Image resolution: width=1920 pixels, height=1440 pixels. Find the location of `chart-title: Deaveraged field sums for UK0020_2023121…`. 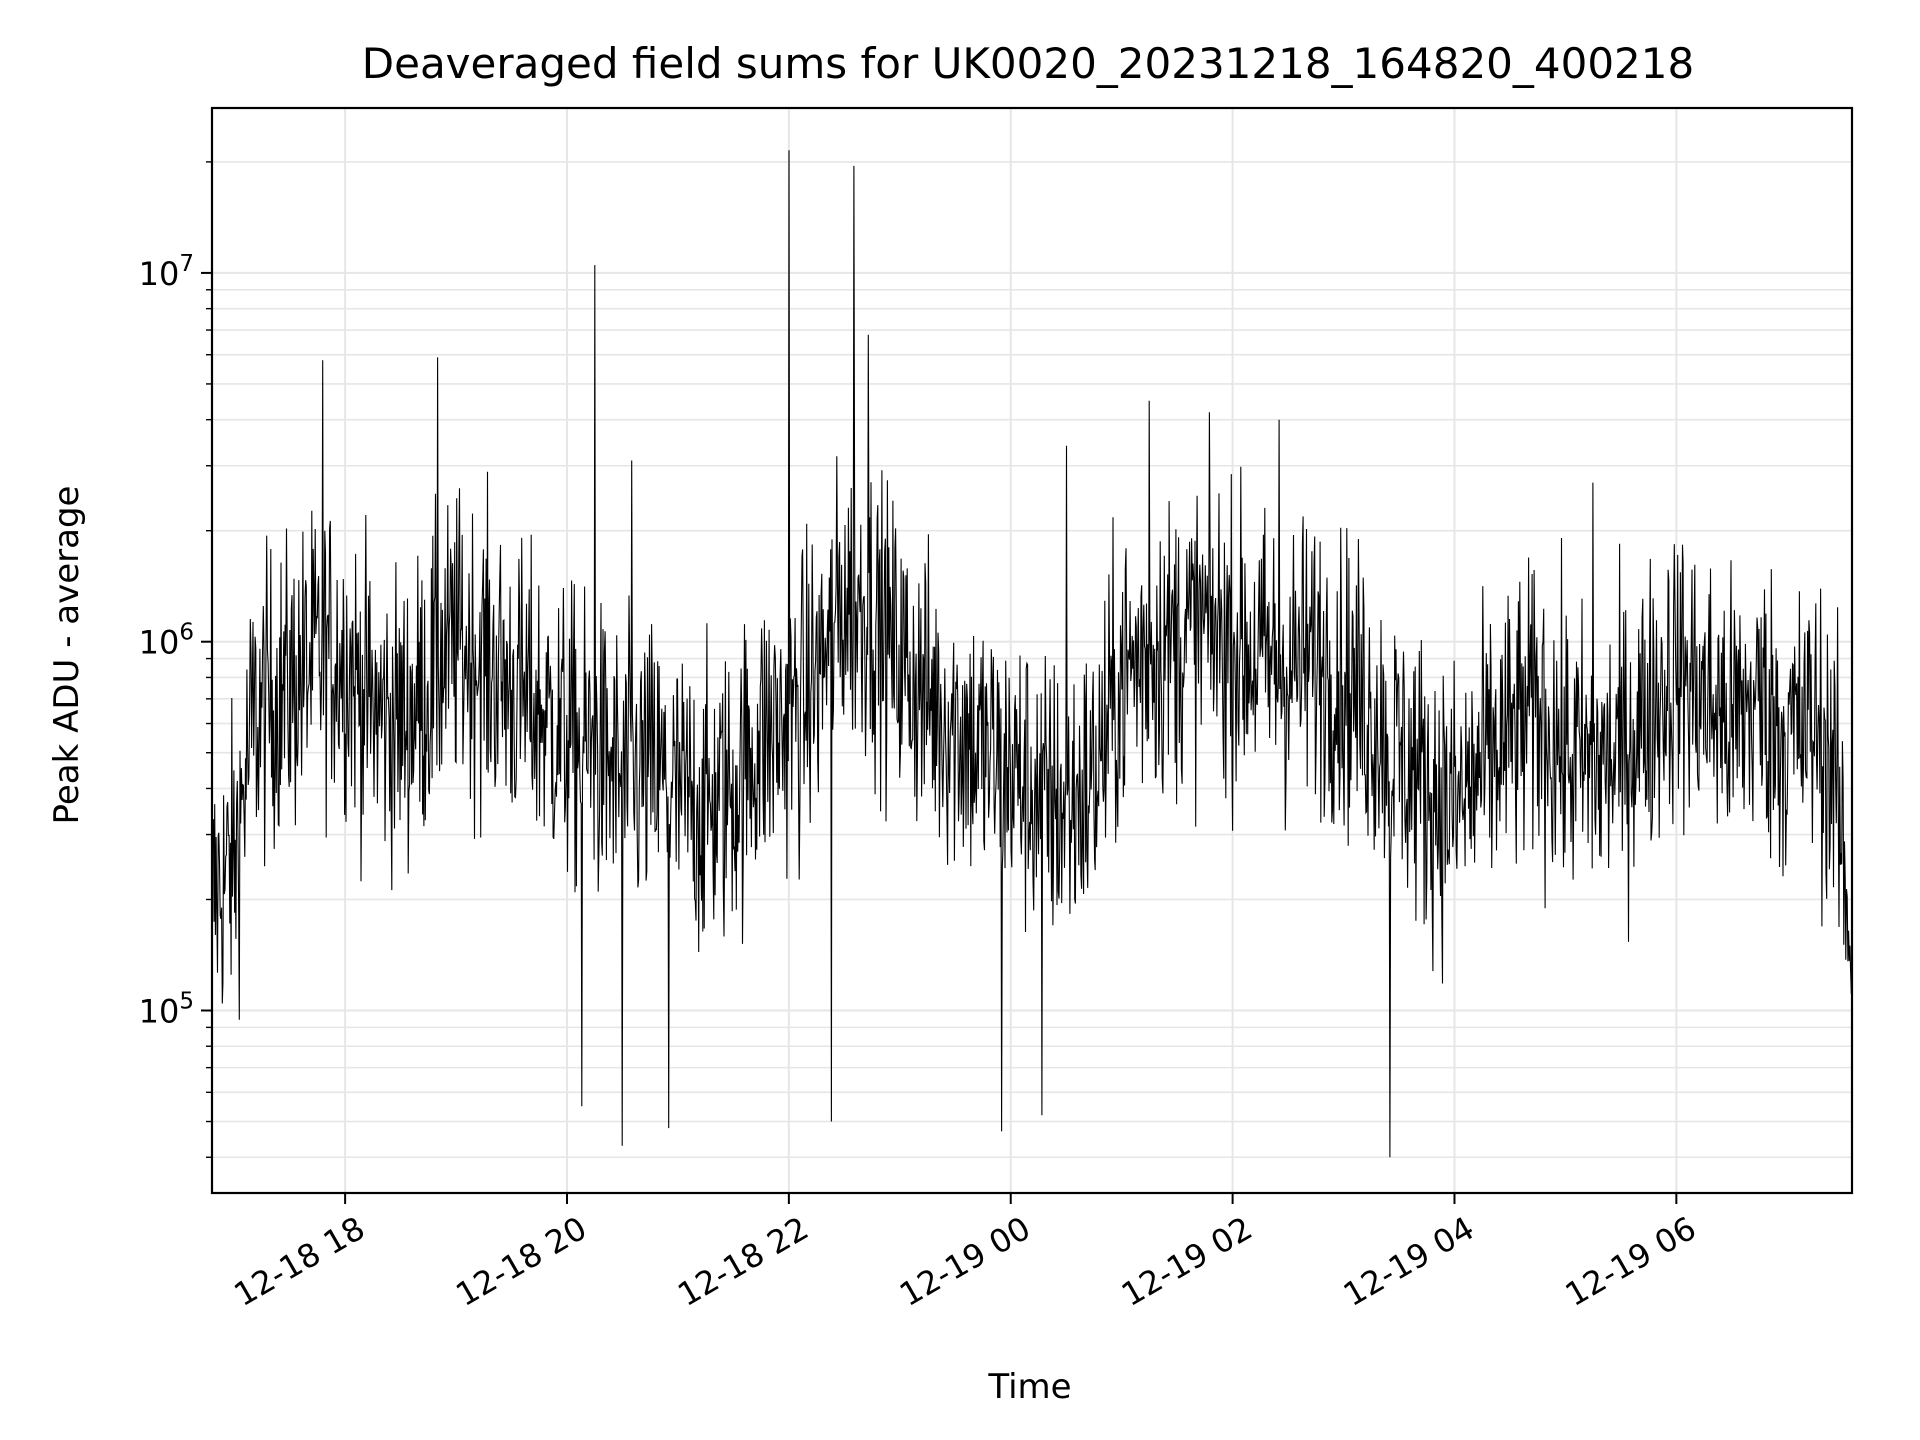

chart-title: Deaveraged field sums for UK0020_2023121… is located at coordinates (1028, 63).